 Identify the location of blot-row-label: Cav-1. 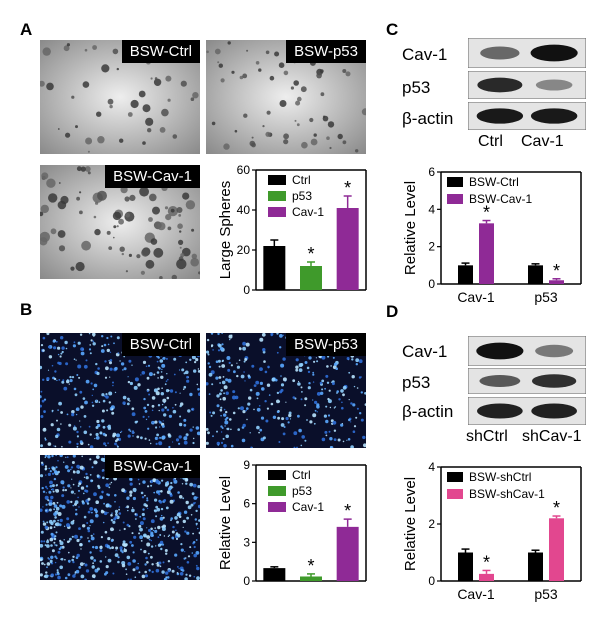
(425, 54).